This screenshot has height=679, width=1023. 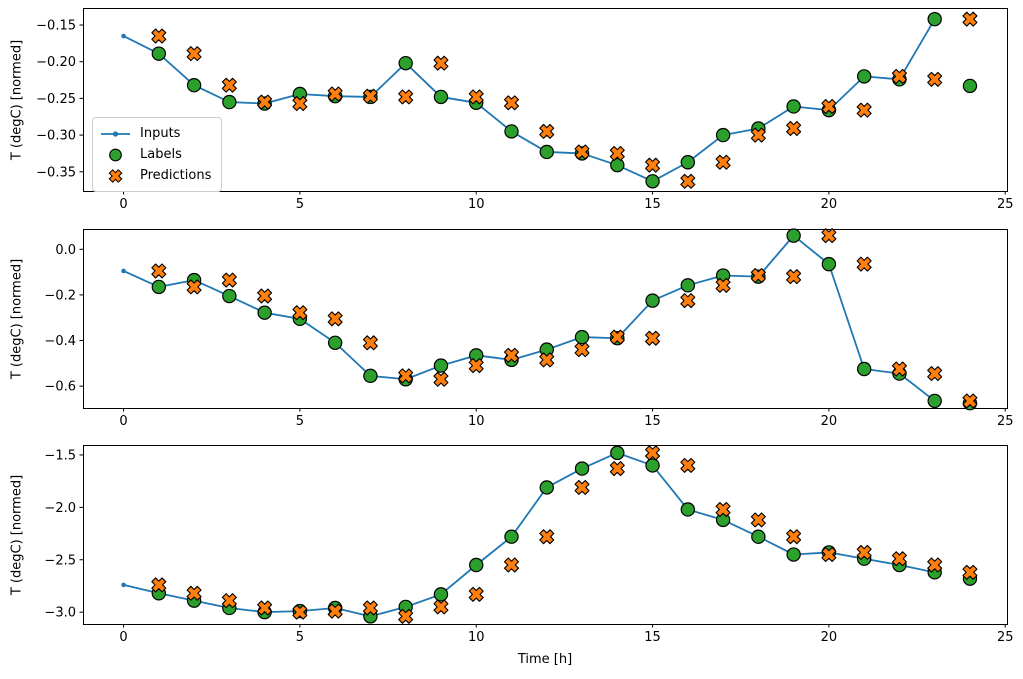 I want to click on x-axis-label: Time [h], so click(x=545, y=659).